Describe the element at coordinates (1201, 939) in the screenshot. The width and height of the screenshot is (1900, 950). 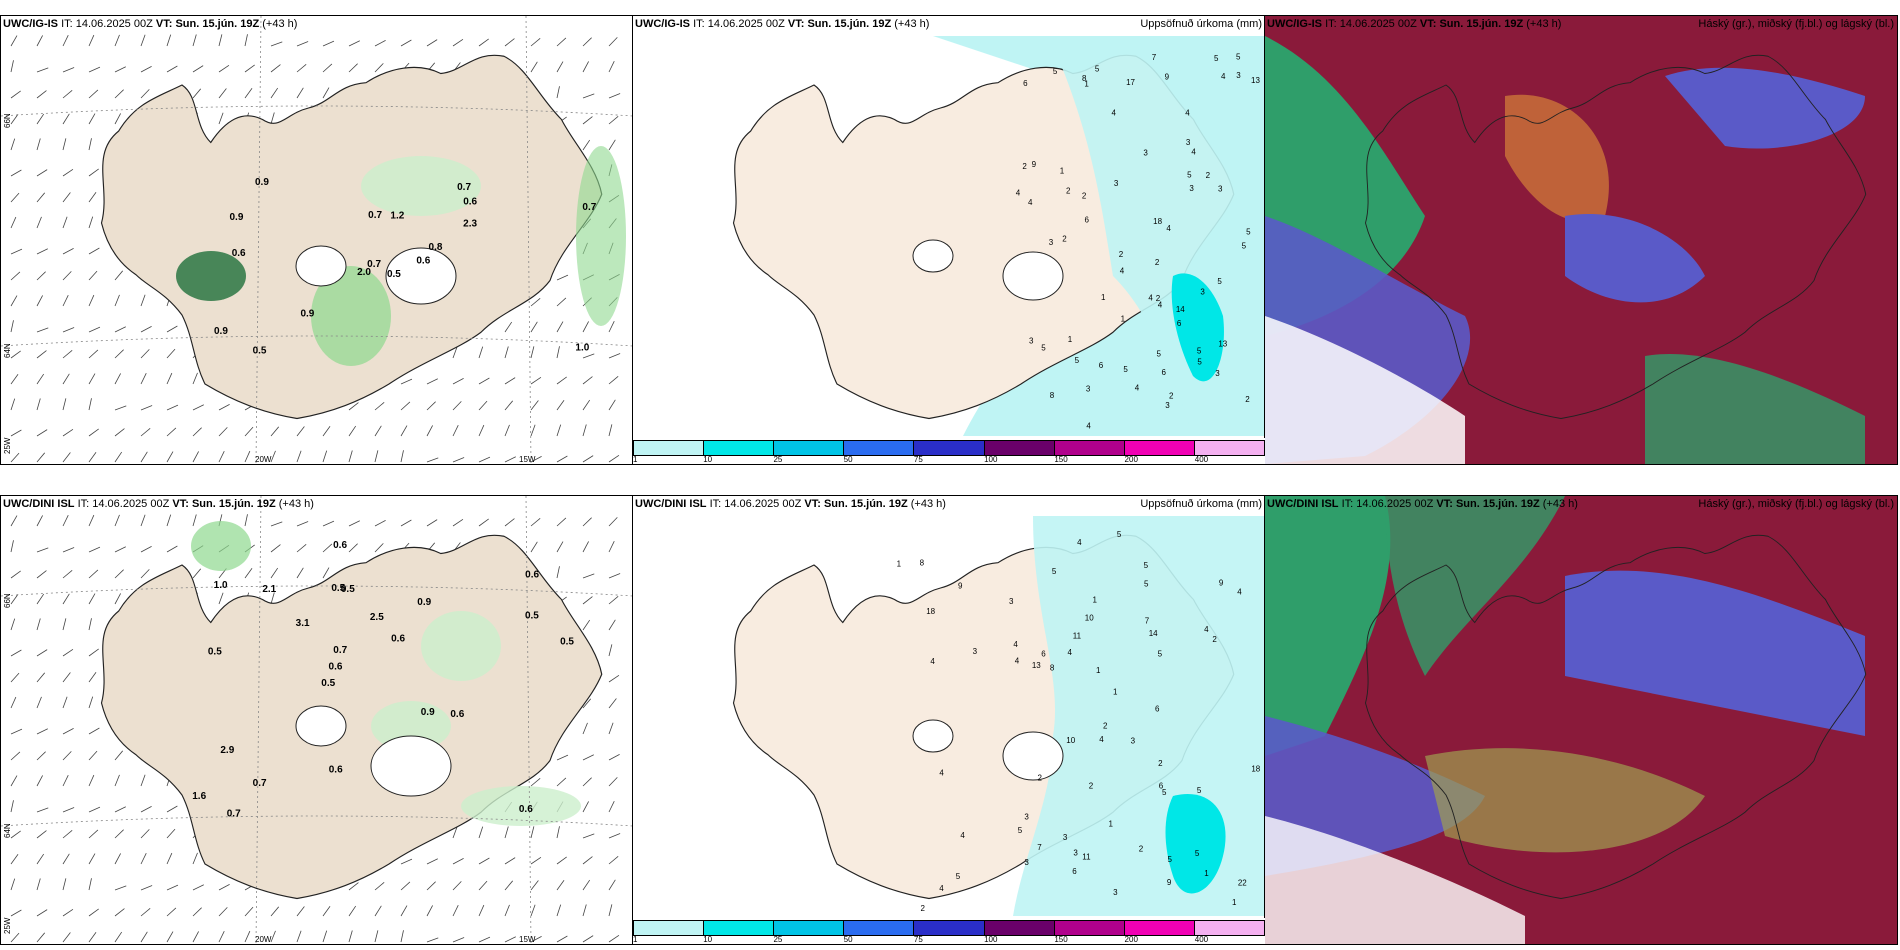
I see `colorbar-tick: 400` at that location.